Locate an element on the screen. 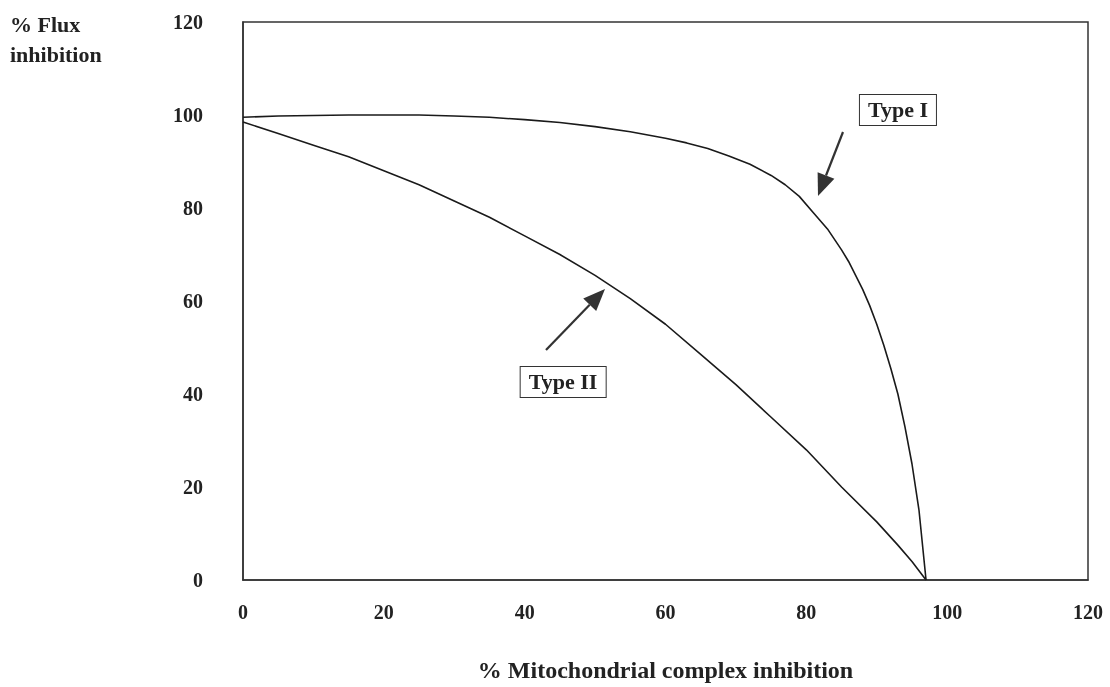  x-tick-label: 40 is located at coordinates (524, 612).